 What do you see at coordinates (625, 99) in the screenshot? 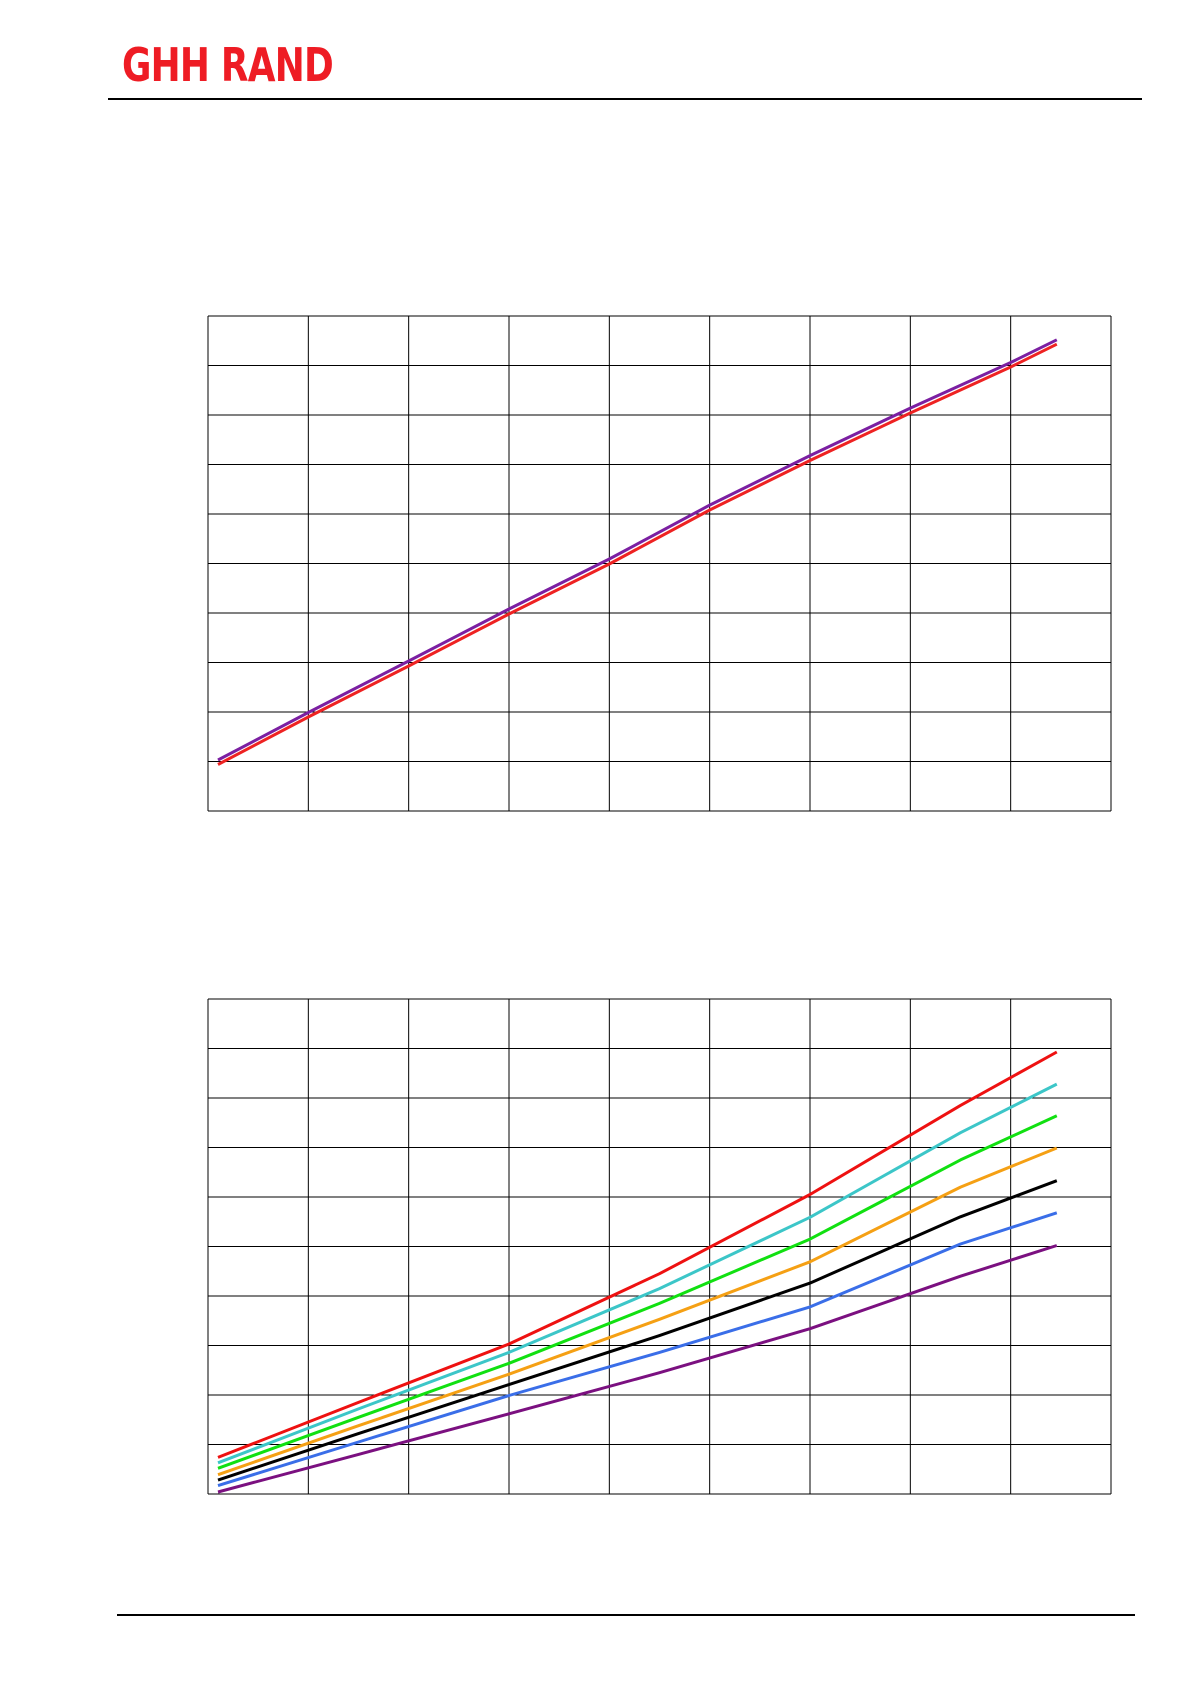
I see `header-rule` at bounding box center [625, 99].